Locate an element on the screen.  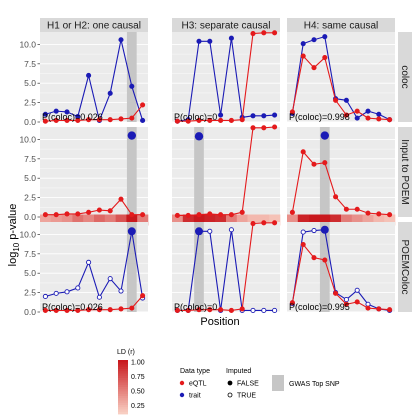
column-strip-label: H3: separate causal is located at coordinates (226, 26).